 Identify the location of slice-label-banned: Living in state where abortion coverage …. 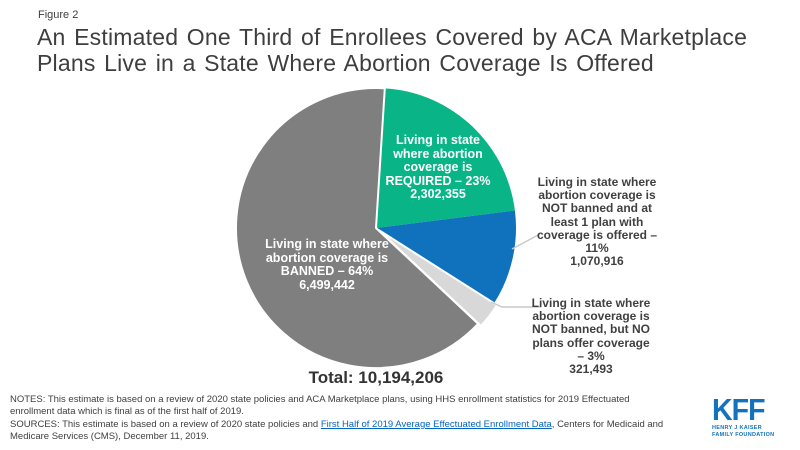
(327, 264).